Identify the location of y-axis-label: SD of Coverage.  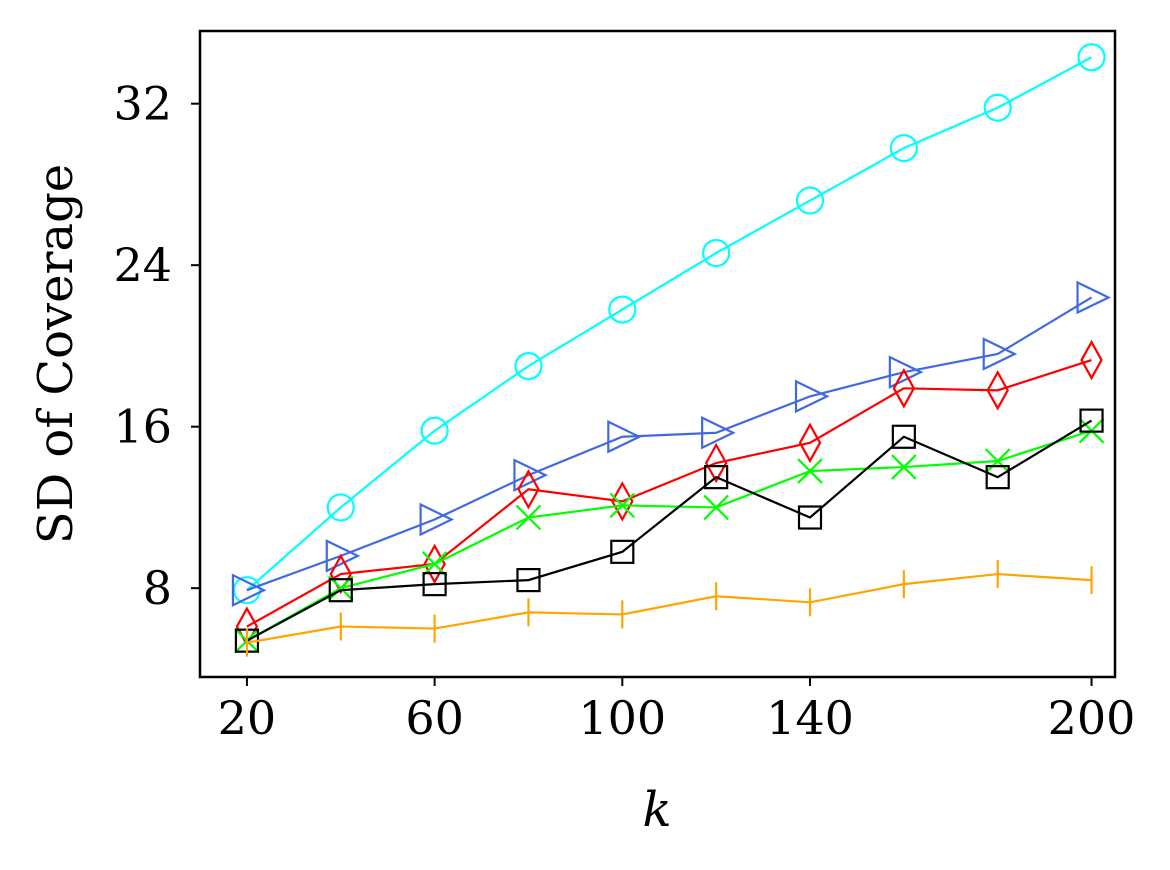
(56, 354).